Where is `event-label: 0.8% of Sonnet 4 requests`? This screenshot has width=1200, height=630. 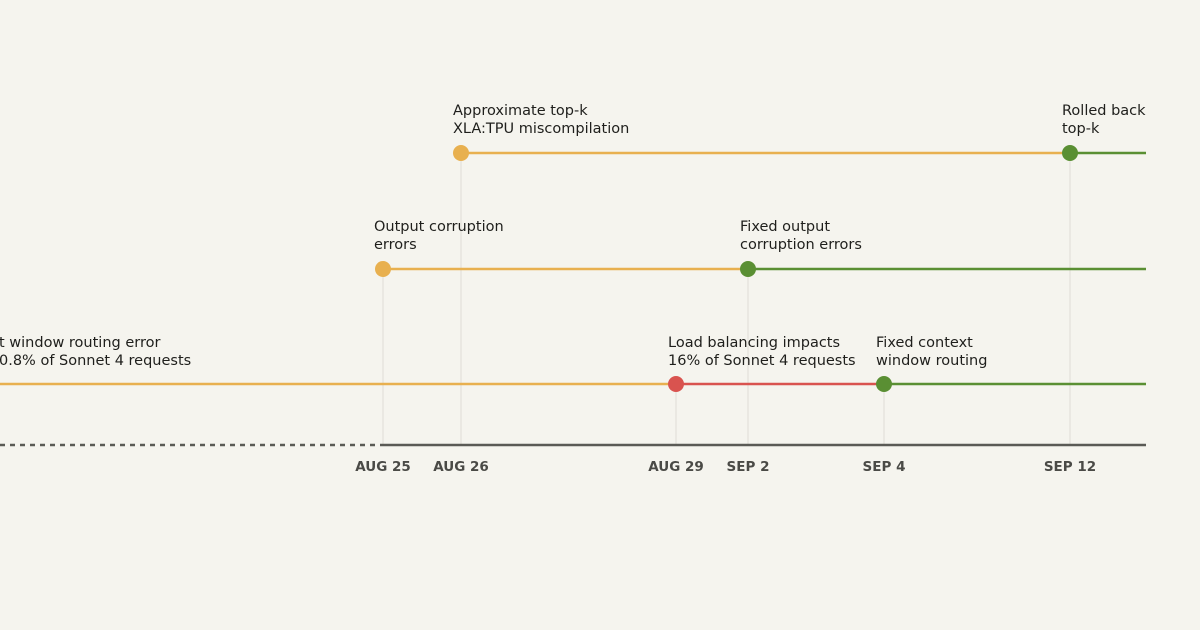 event-label: 0.8% of Sonnet 4 requests is located at coordinates (95, 361).